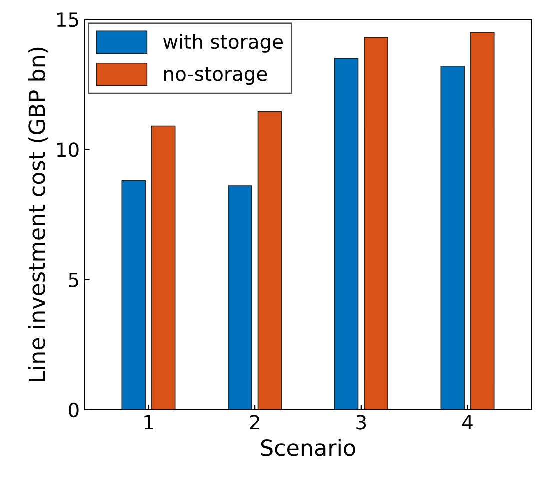  What do you see at coordinates (68, 150) in the screenshot?
I see `y-tick-label: 10` at bounding box center [68, 150].